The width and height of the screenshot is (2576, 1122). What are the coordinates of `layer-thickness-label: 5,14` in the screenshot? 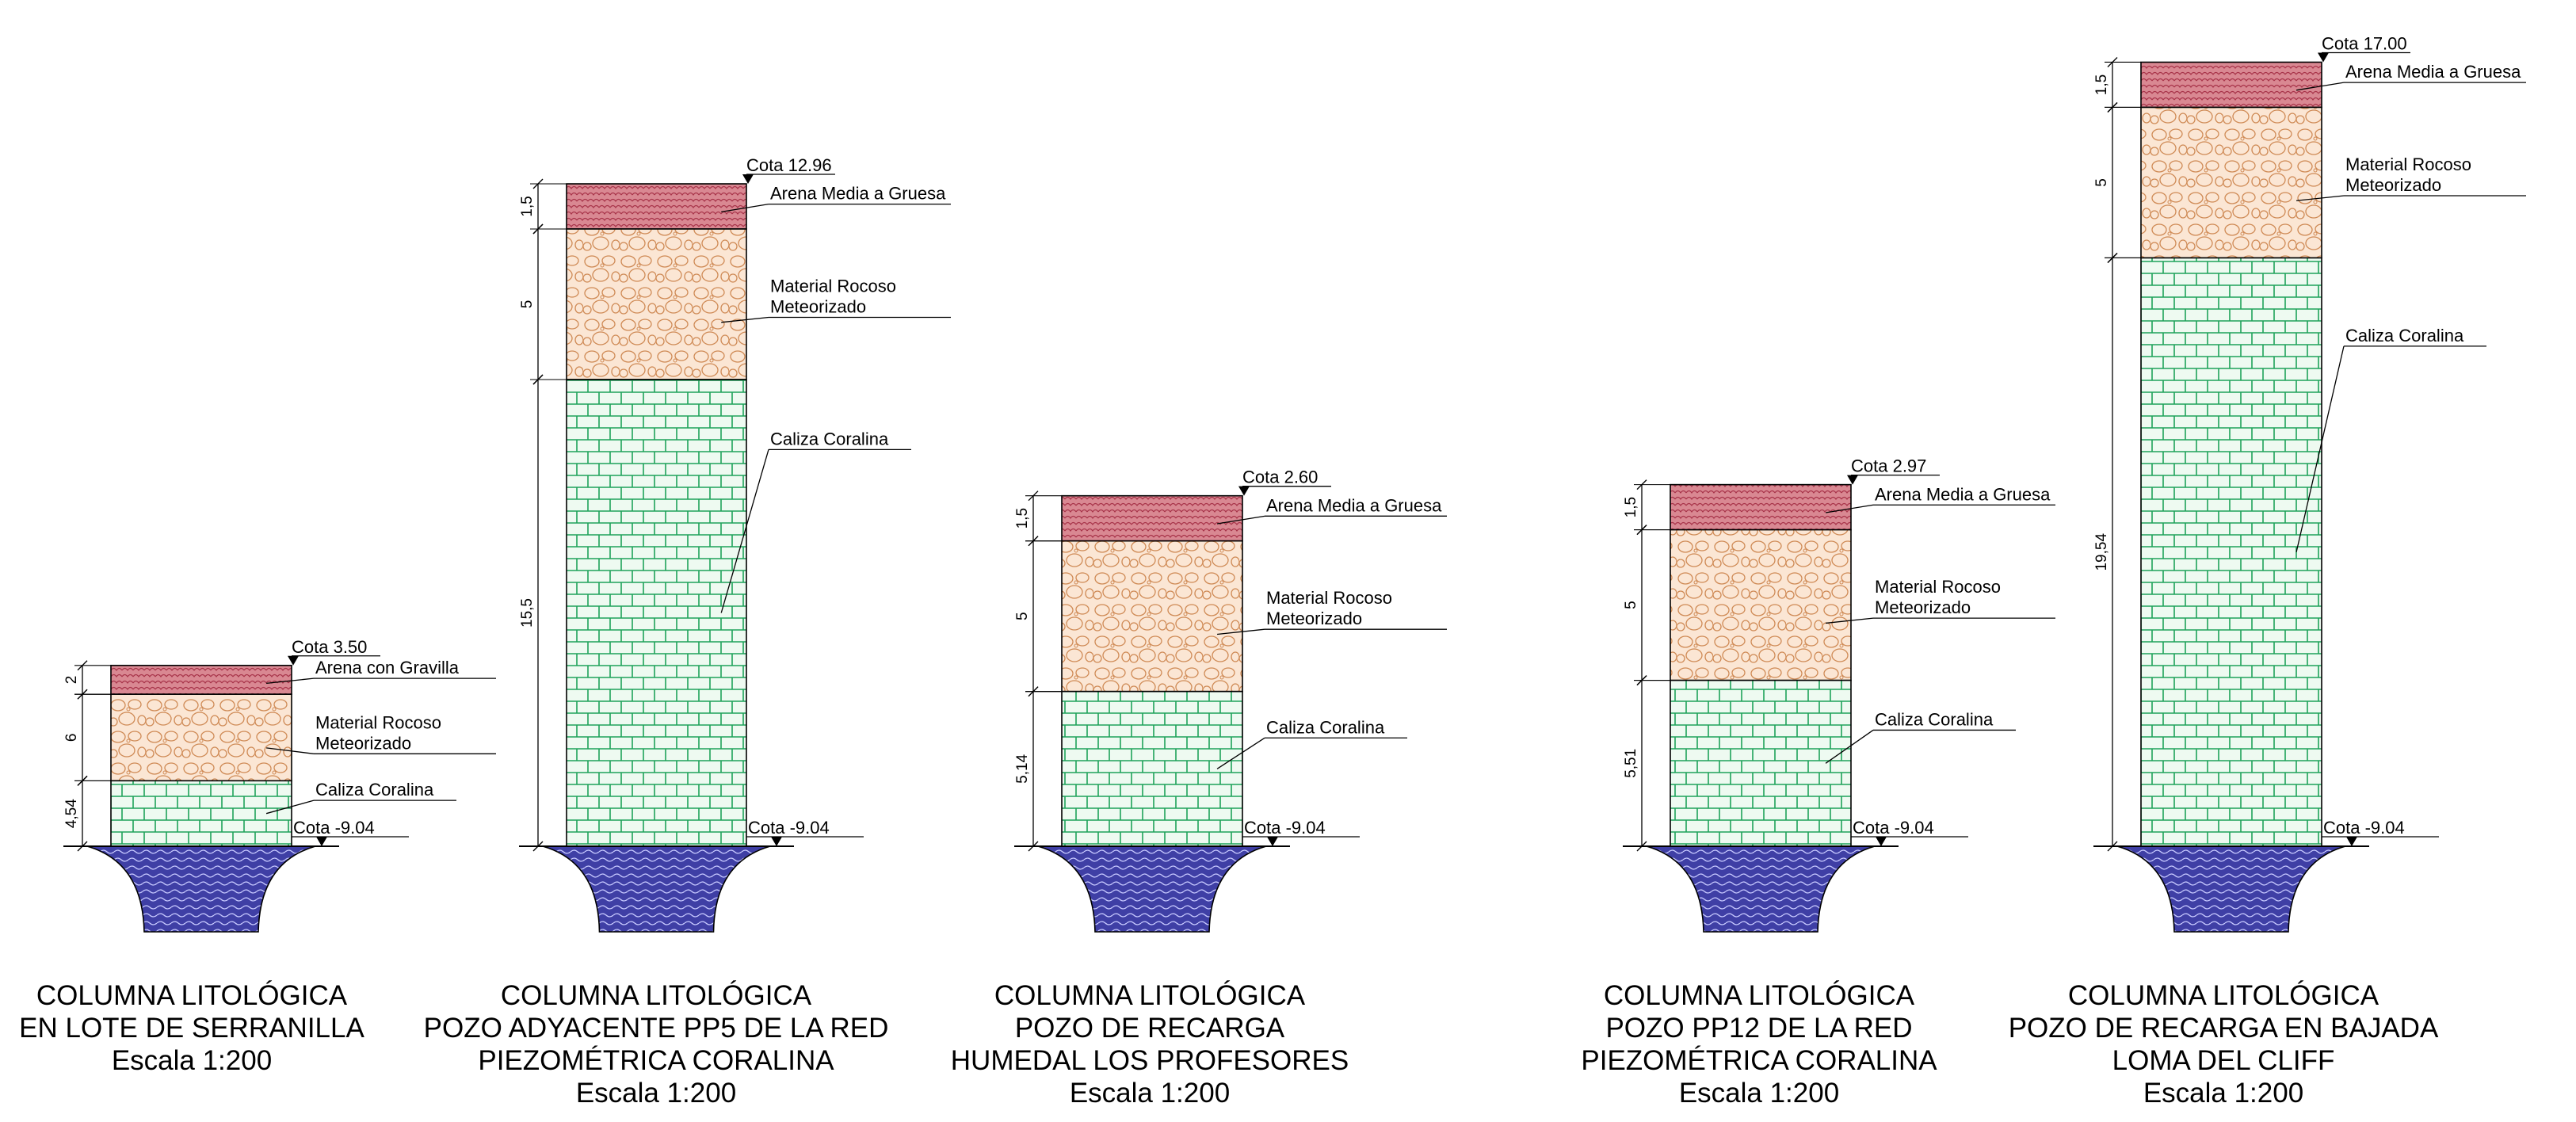 It's located at (1022, 768).